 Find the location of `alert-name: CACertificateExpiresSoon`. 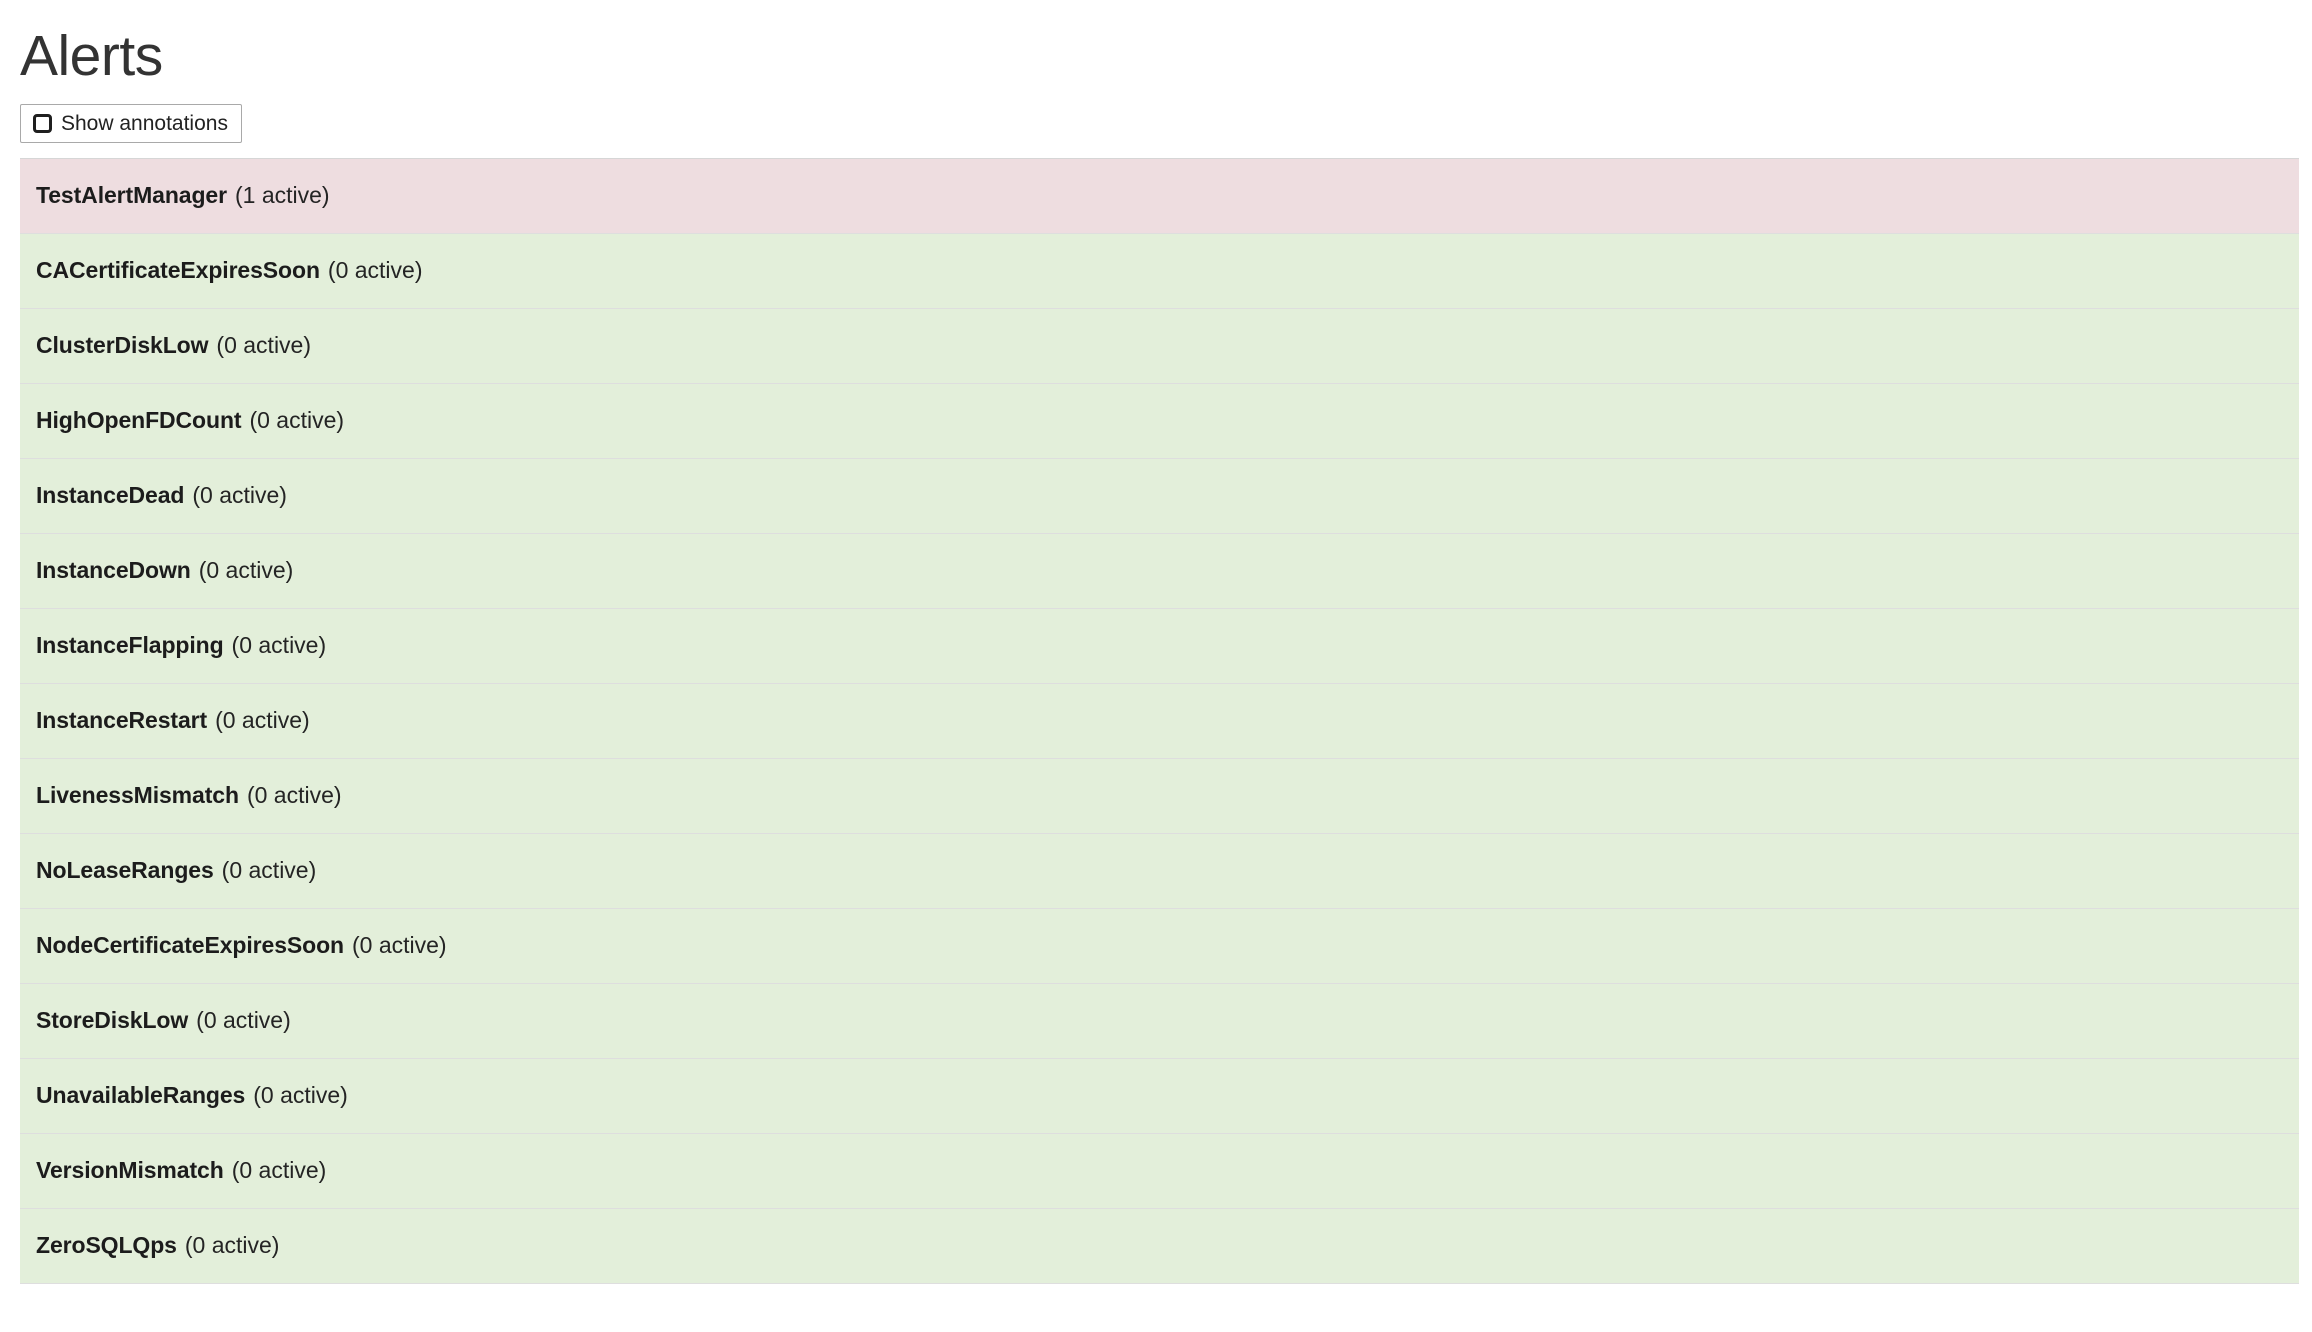

alert-name: CACertificateExpiresSoon is located at coordinates (178, 270).